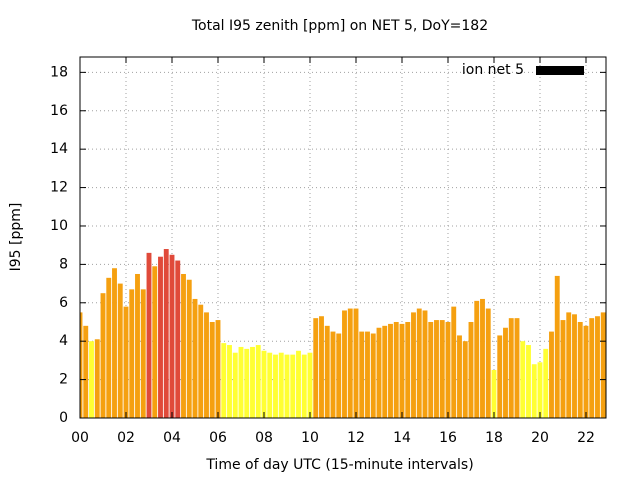  What do you see at coordinates (339, 465) in the screenshot?
I see `x-axis-label: Time of day UTC (15-minute intervals)` at bounding box center [339, 465].